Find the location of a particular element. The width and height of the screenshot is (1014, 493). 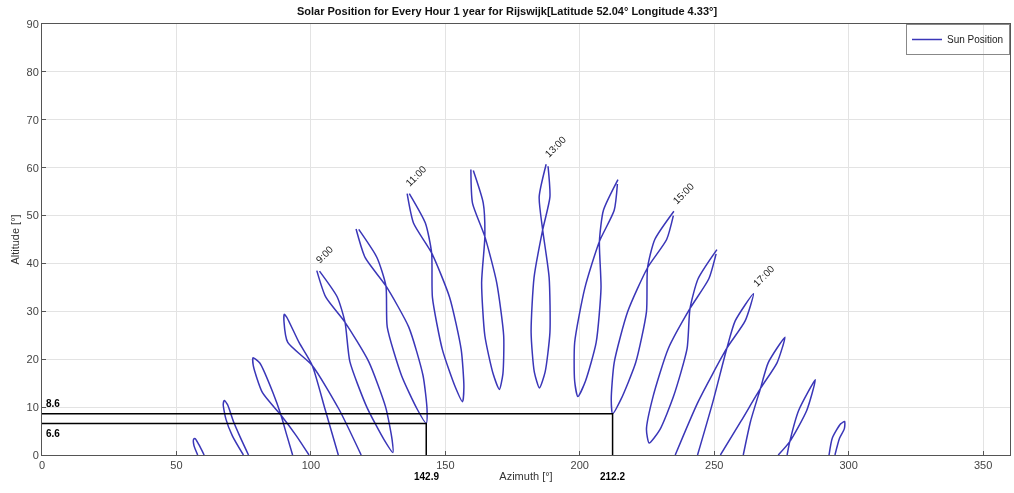

y-tick-label: 30 is located at coordinates (32, 311).